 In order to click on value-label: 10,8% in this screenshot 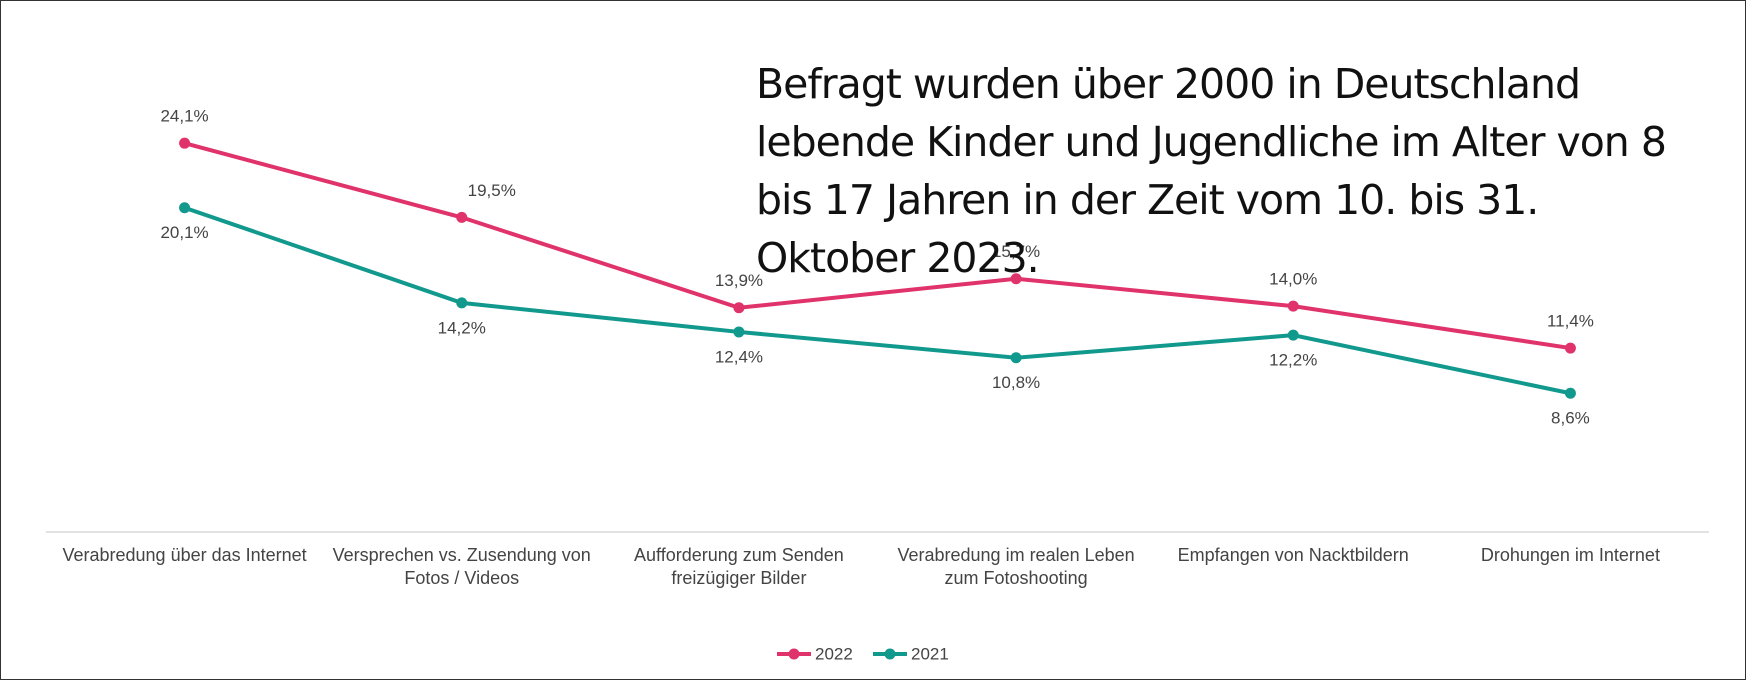, I will do `click(1016, 382)`.